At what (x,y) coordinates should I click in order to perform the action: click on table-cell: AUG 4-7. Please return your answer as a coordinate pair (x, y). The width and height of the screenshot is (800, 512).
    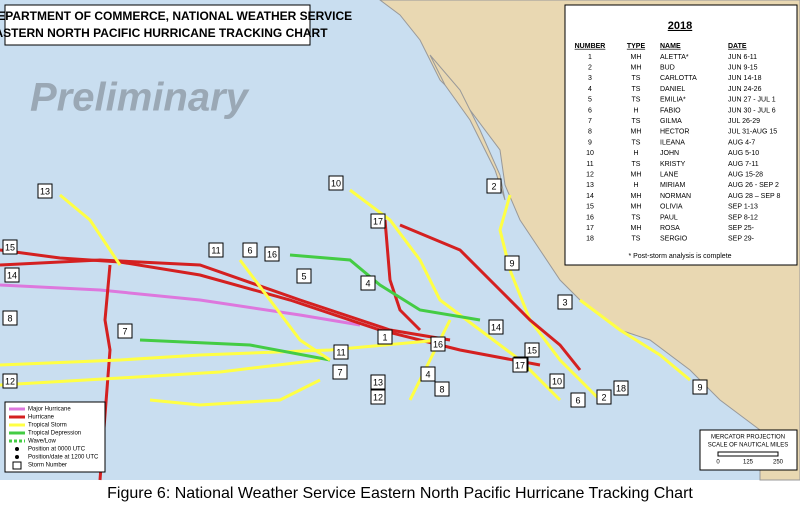
    Looking at the image, I should click on (741, 142).